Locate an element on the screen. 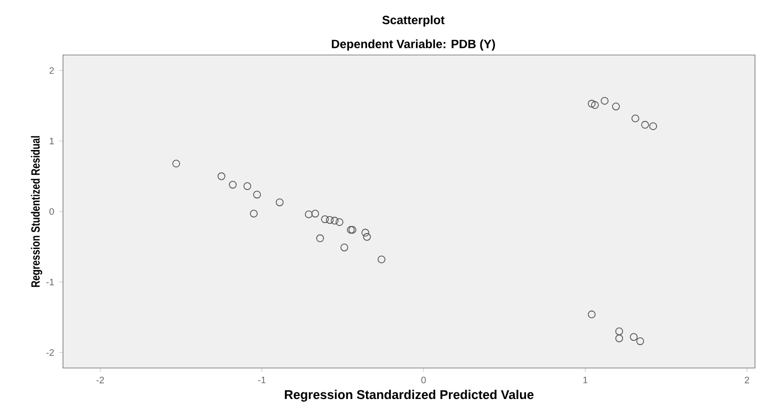 The image size is (768, 405). y-axis-title: Regression Studentized Residual is located at coordinates (36, 211).